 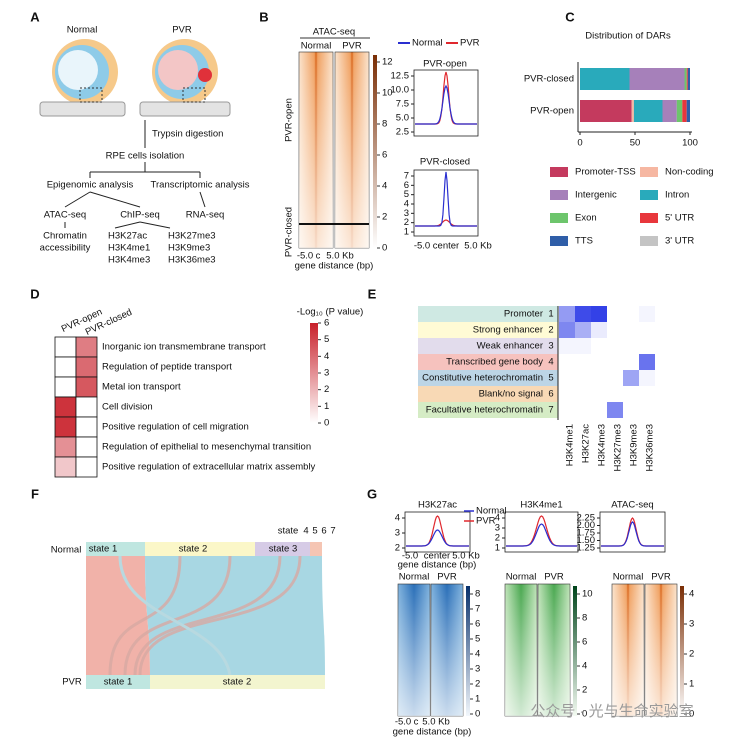 I want to click on heatmap-fade, so click(x=521, y=650).